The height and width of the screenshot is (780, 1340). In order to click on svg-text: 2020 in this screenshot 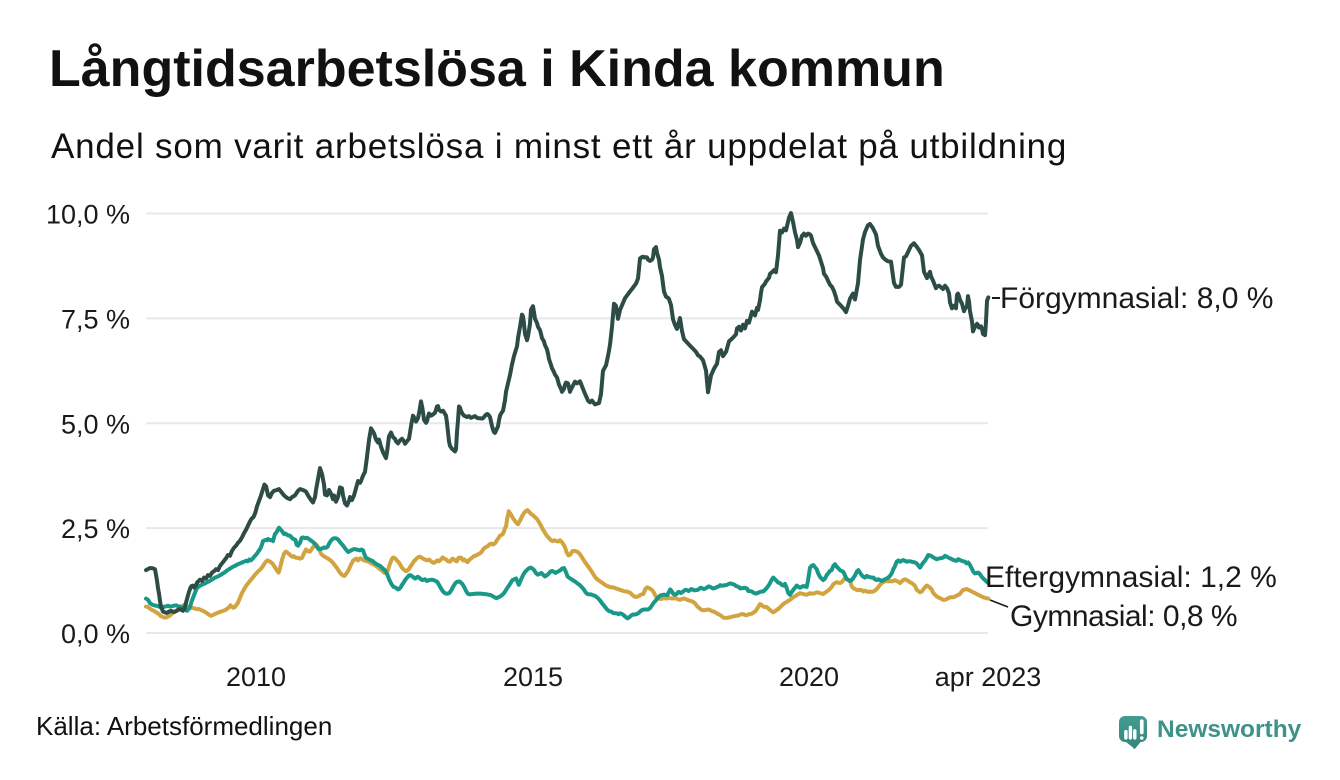, I will do `click(809, 677)`.